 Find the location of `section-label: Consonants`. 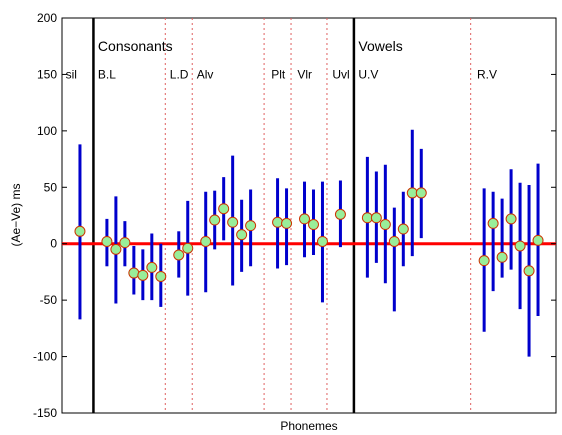

section-label: Consonants is located at coordinates (135, 46).